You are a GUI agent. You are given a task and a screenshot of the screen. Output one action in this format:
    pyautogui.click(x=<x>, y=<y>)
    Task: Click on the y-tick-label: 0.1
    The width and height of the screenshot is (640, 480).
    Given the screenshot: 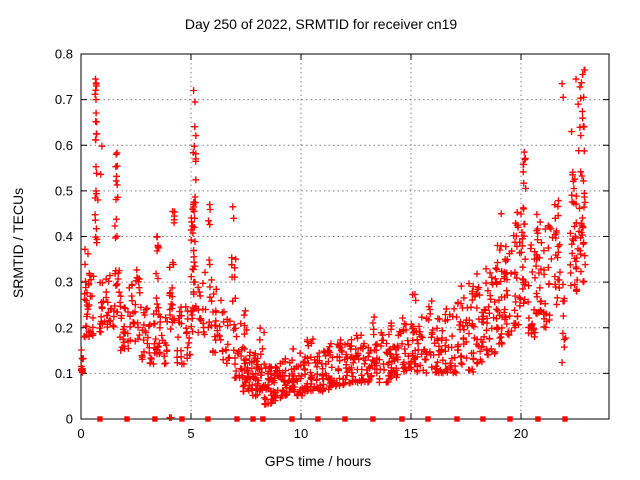 What is the action you would take?
    pyautogui.click(x=64, y=373)
    